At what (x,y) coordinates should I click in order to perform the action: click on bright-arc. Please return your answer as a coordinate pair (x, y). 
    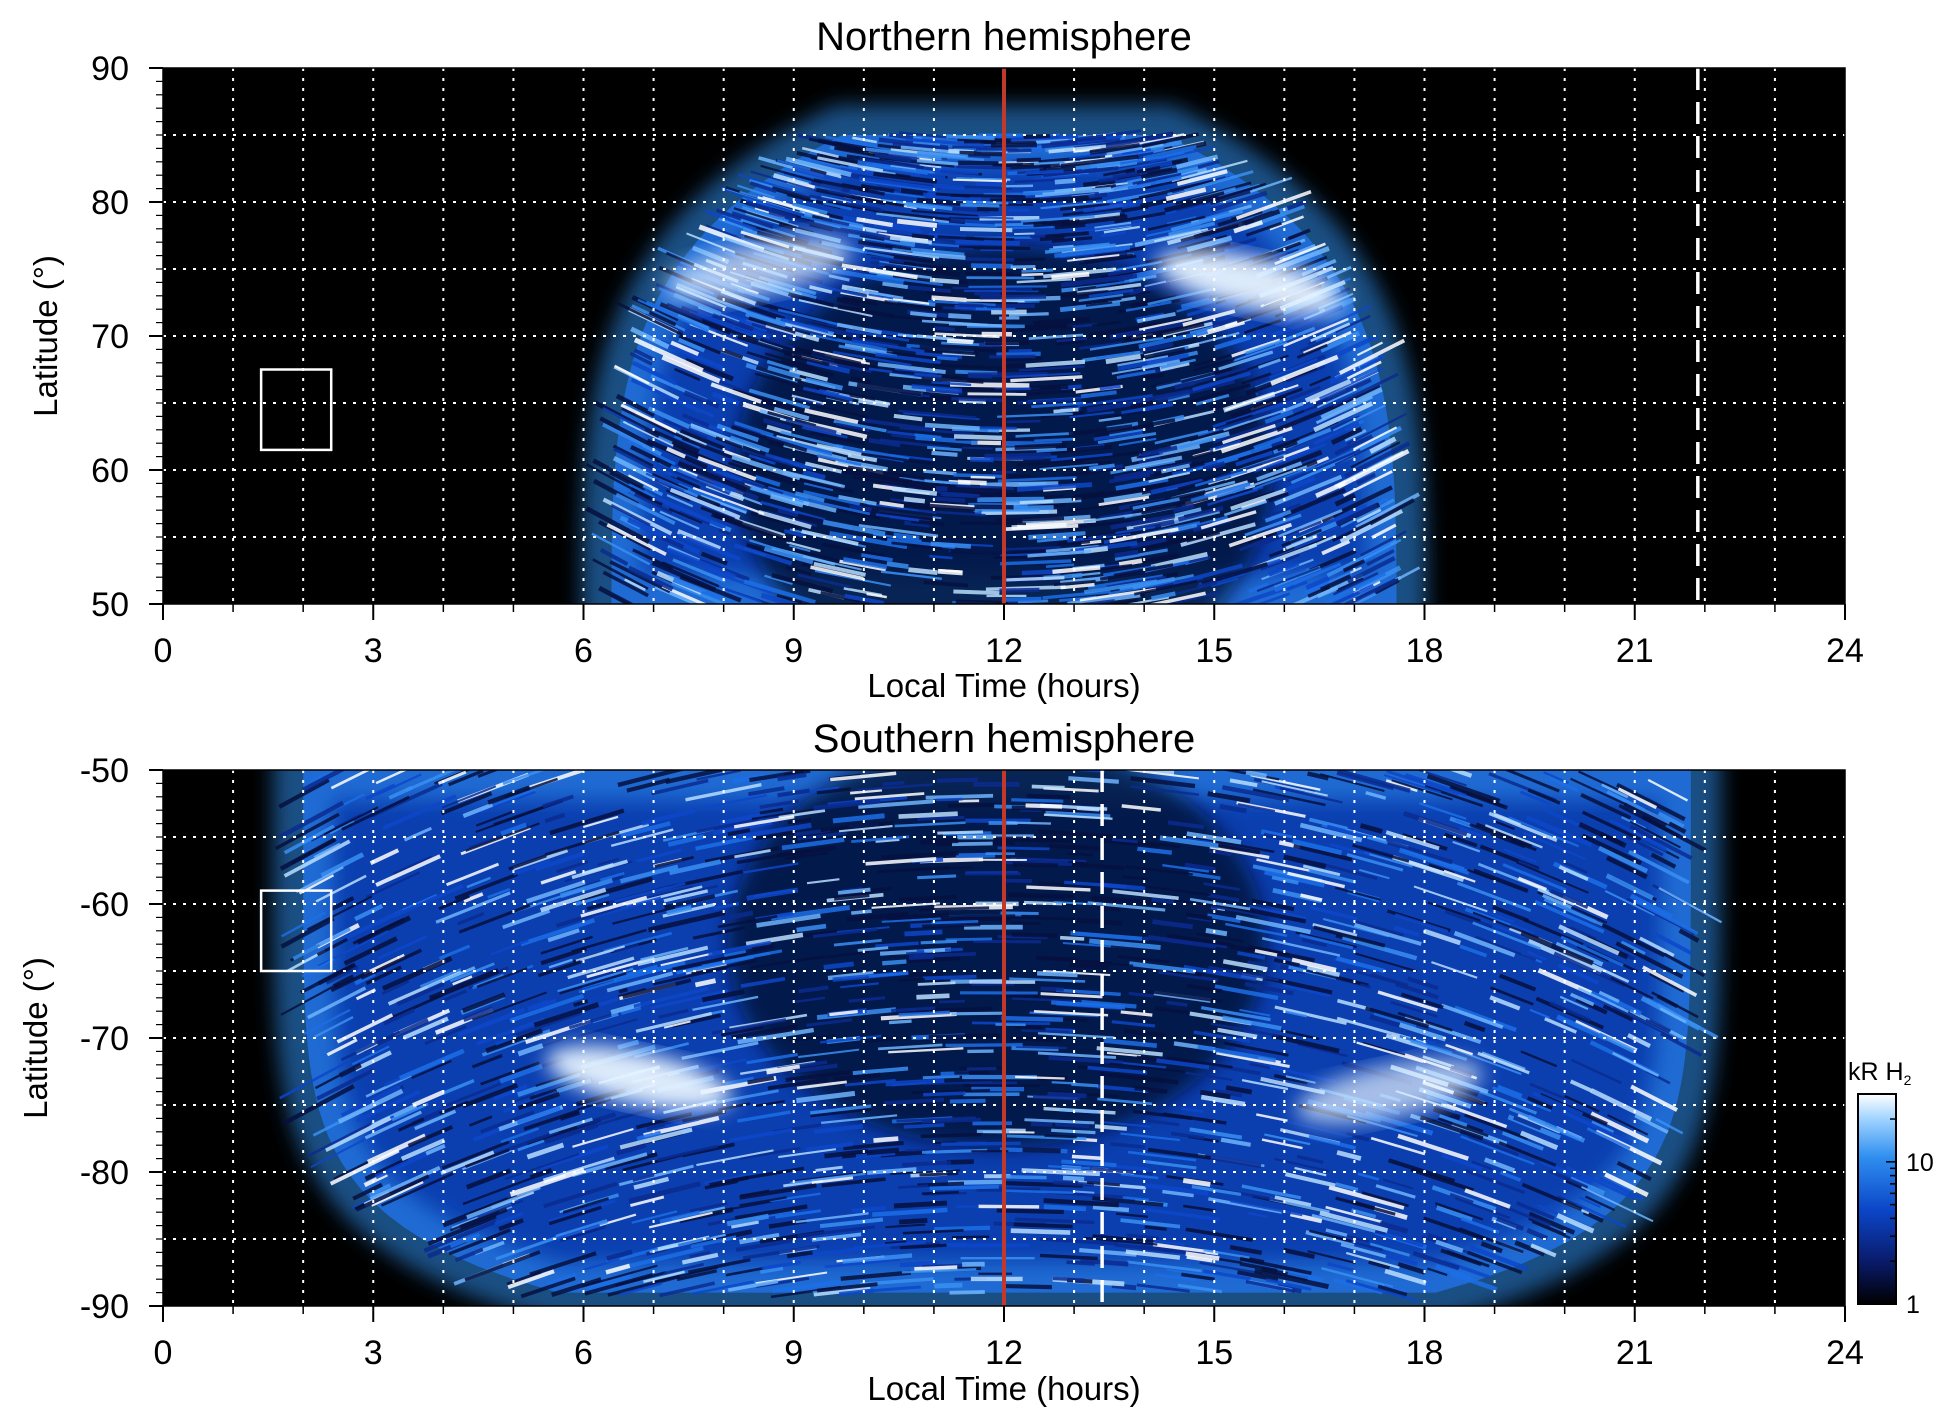
    Looking at the image, I should click on (639, 1078).